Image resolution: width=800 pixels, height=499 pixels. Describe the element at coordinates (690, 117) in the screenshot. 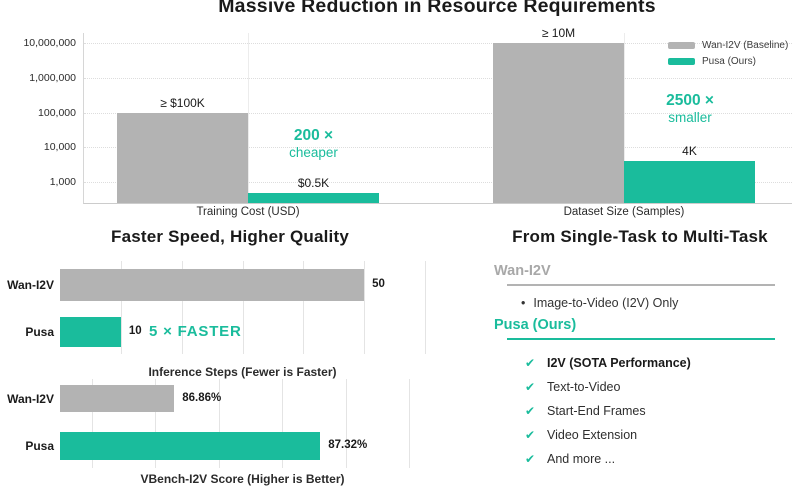

I see `annotation-smaller-word: smaller` at that location.